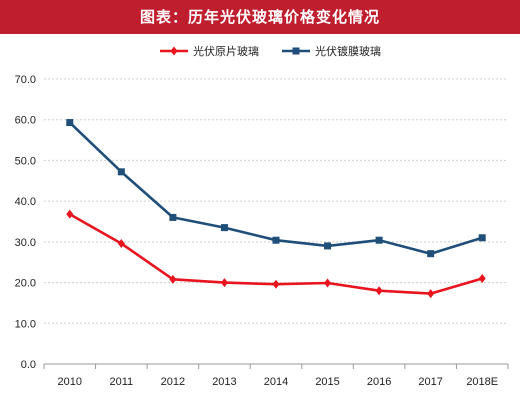  Describe the element at coordinates (348, 51) in the screenshot. I see `legend-label-2: 光伏镀膜玻璃` at that location.